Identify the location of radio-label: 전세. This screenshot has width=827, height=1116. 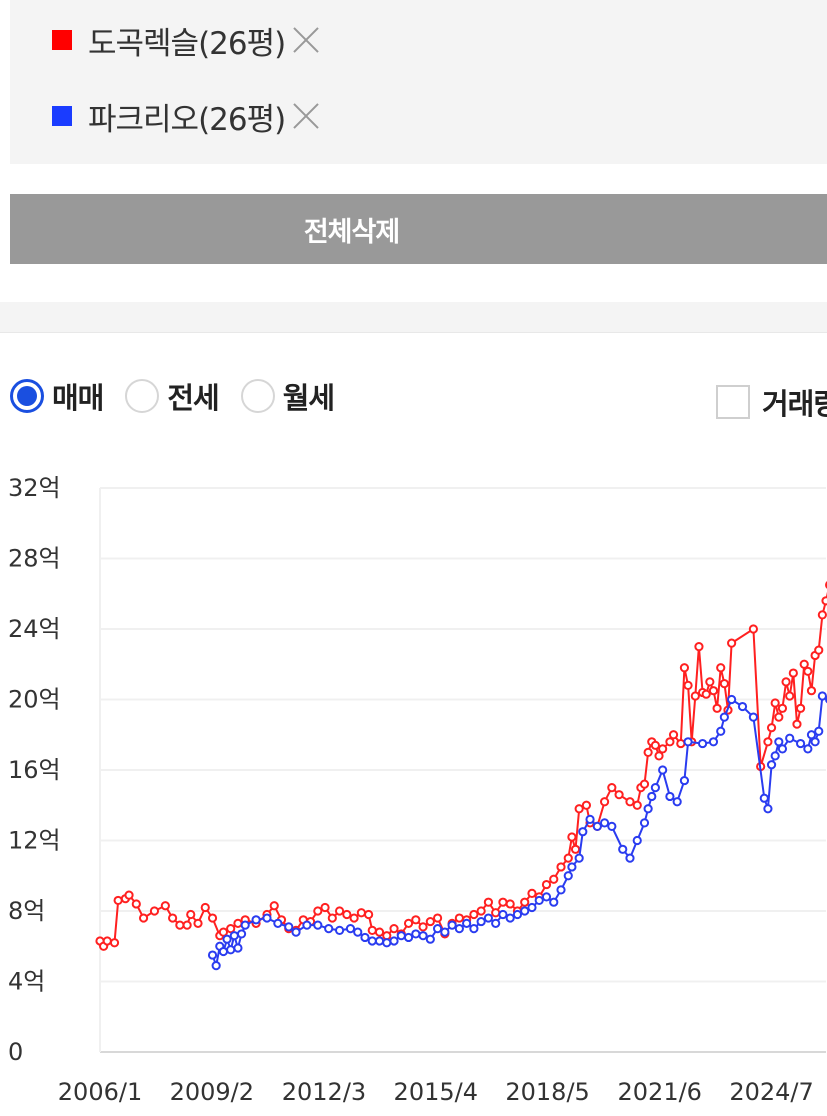
(193, 398).